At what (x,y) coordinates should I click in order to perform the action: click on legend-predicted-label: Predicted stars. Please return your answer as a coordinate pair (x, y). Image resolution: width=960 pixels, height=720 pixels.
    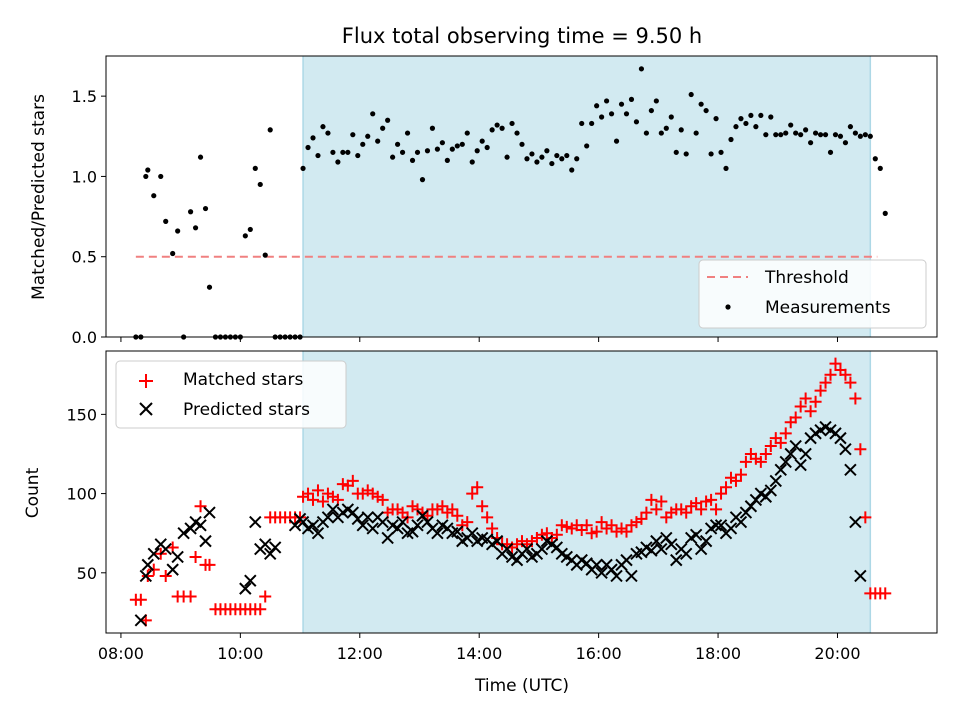
    Looking at the image, I should click on (246, 410).